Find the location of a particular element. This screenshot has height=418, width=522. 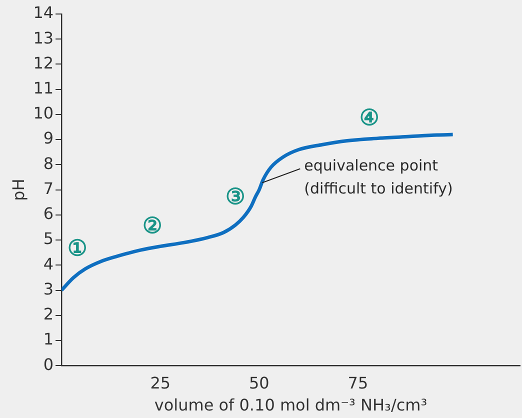

y-tick-label: 4 is located at coordinates (48, 264).